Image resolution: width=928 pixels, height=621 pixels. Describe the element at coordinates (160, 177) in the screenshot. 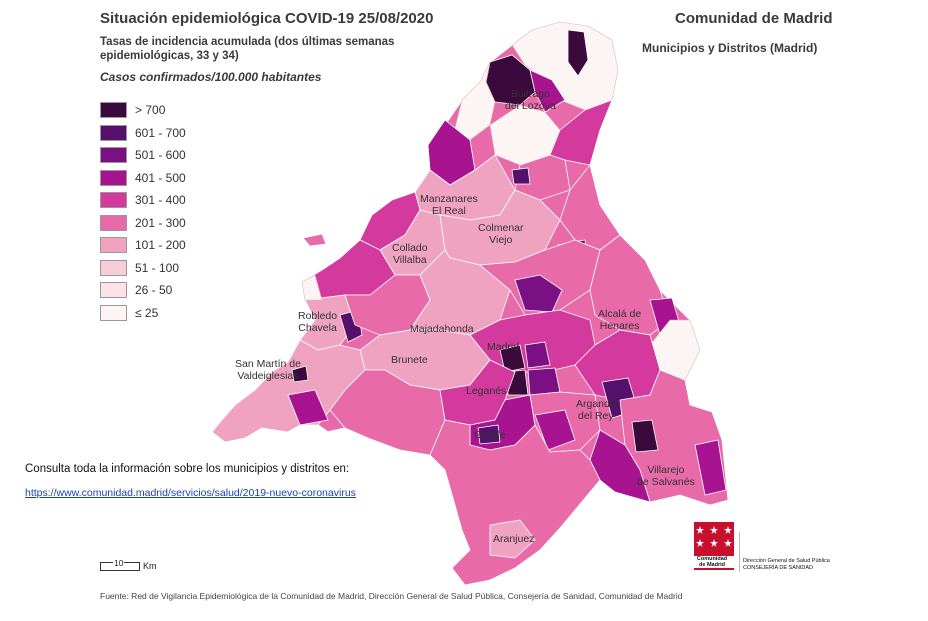

I see `legend-label: 401 - 500` at that location.